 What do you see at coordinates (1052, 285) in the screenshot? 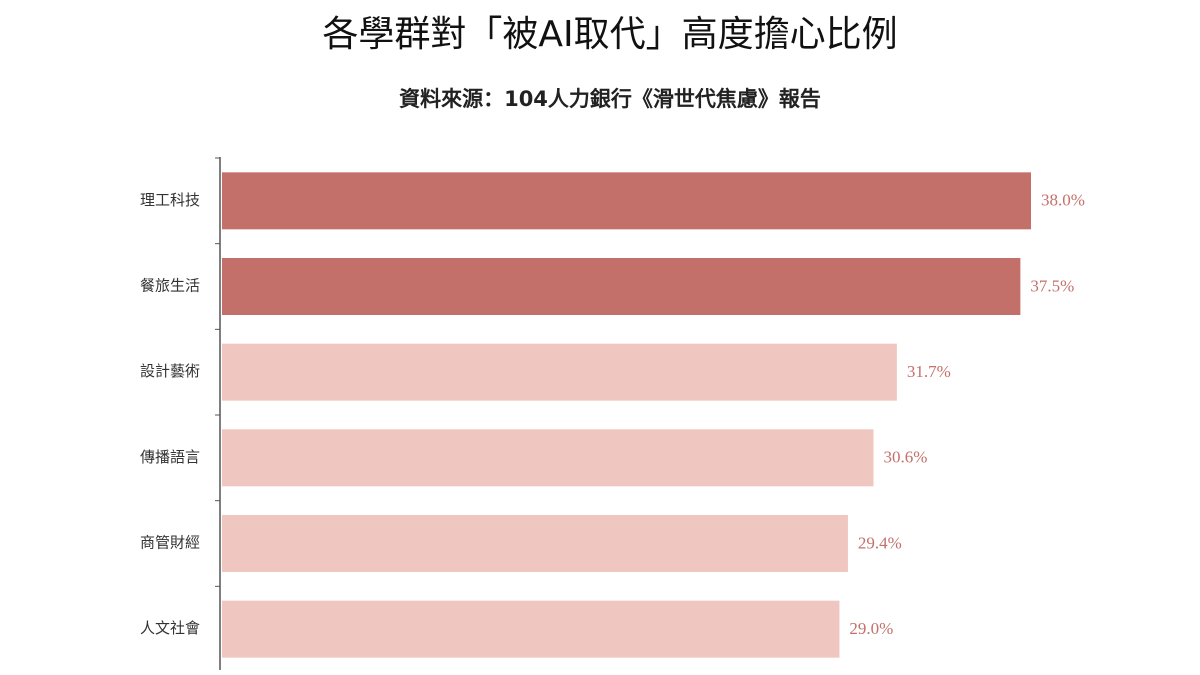
I see `value-label: 37.5%` at bounding box center [1052, 285].